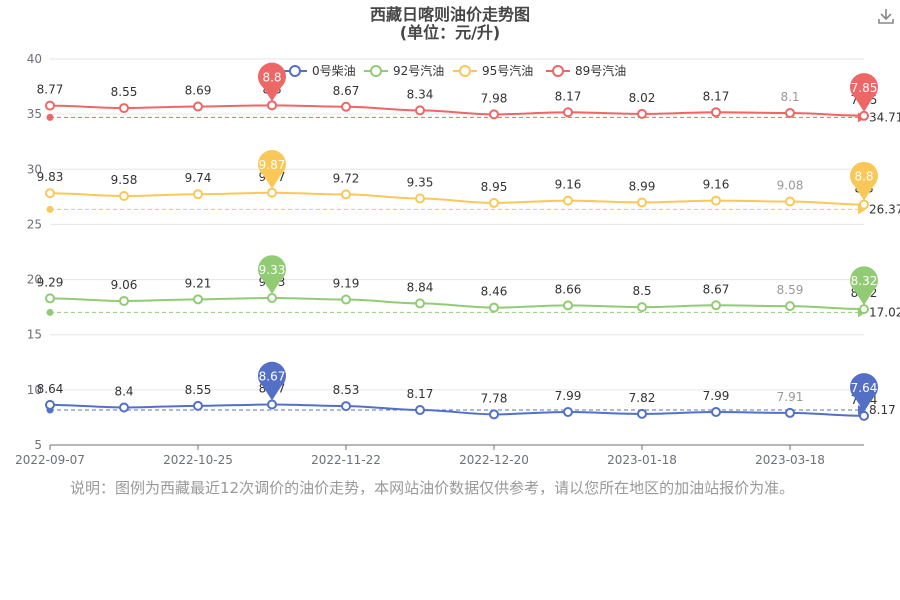 The image size is (900, 600). What do you see at coordinates (334, 71) in the screenshot?
I see `legend-item-label: 0号柴油` at bounding box center [334, 71].